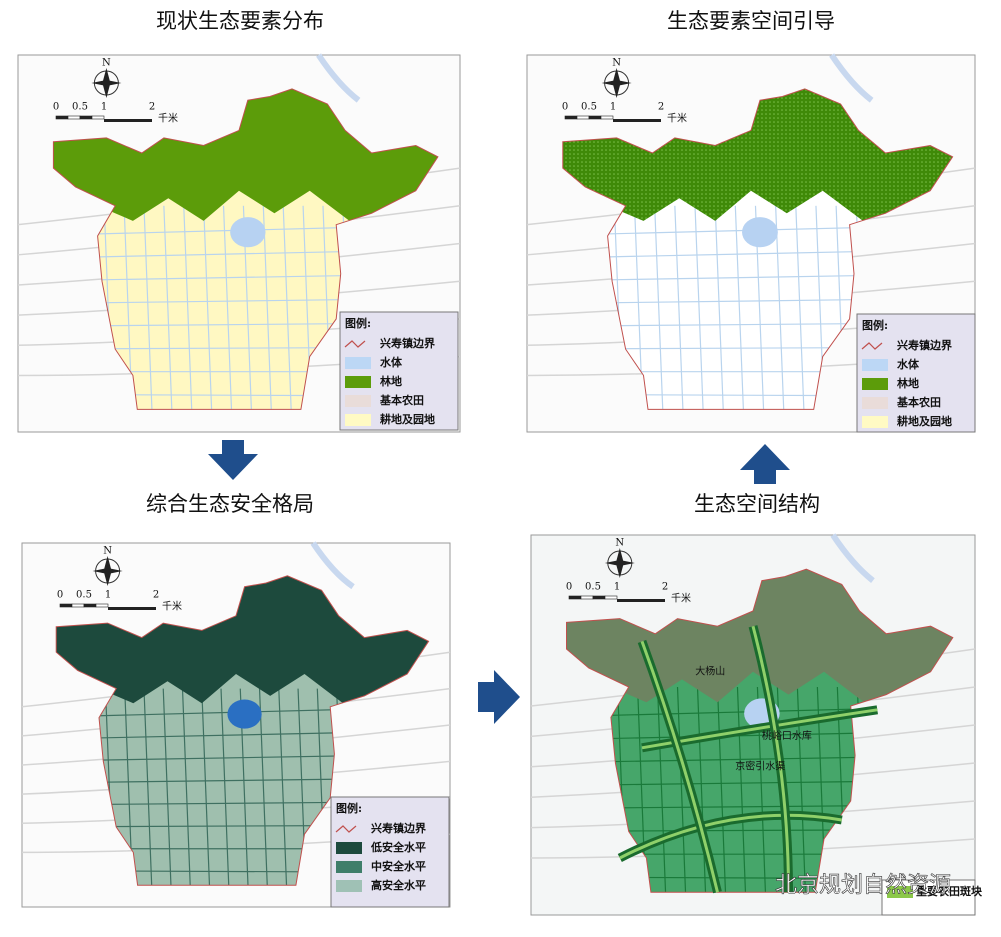  I want to click on legend-item: 重要农田斑块, so click(949, 891).